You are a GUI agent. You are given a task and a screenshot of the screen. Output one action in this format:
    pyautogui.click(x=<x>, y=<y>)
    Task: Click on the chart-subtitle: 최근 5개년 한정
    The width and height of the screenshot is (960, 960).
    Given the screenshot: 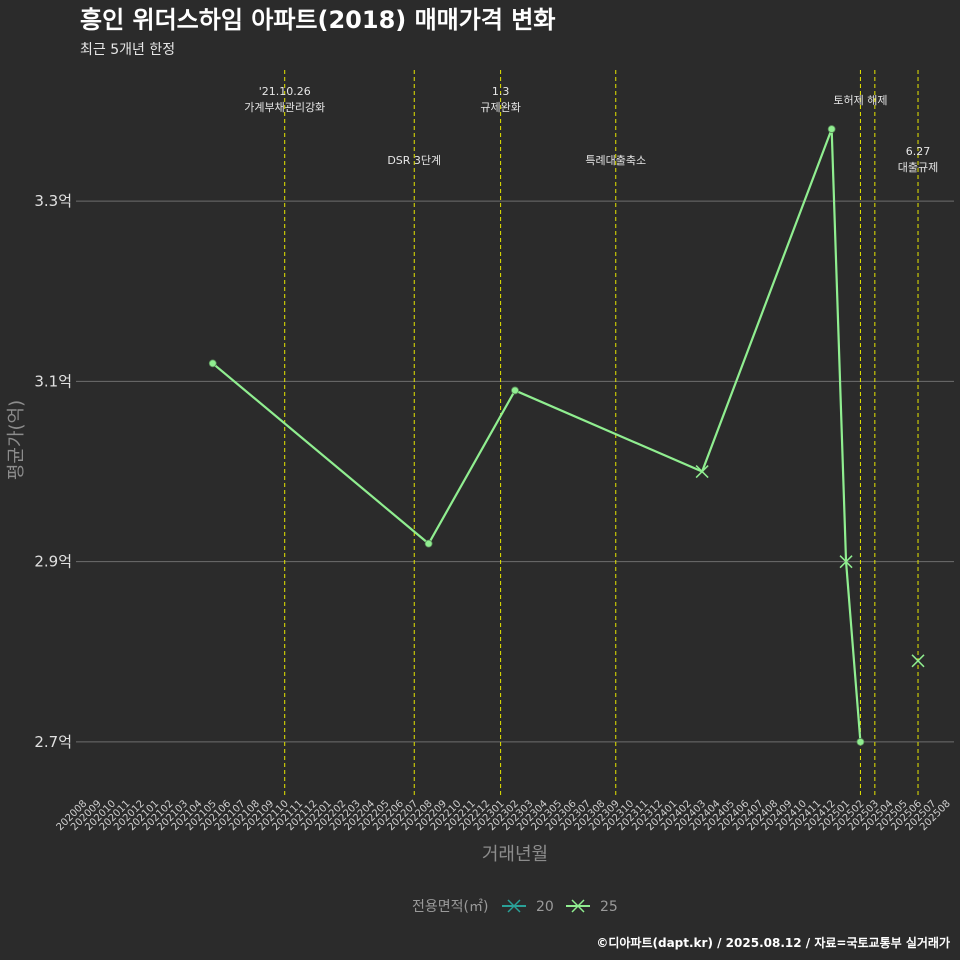 What is the action you would take?
    pyautogui.click(x=127, y=50)
    